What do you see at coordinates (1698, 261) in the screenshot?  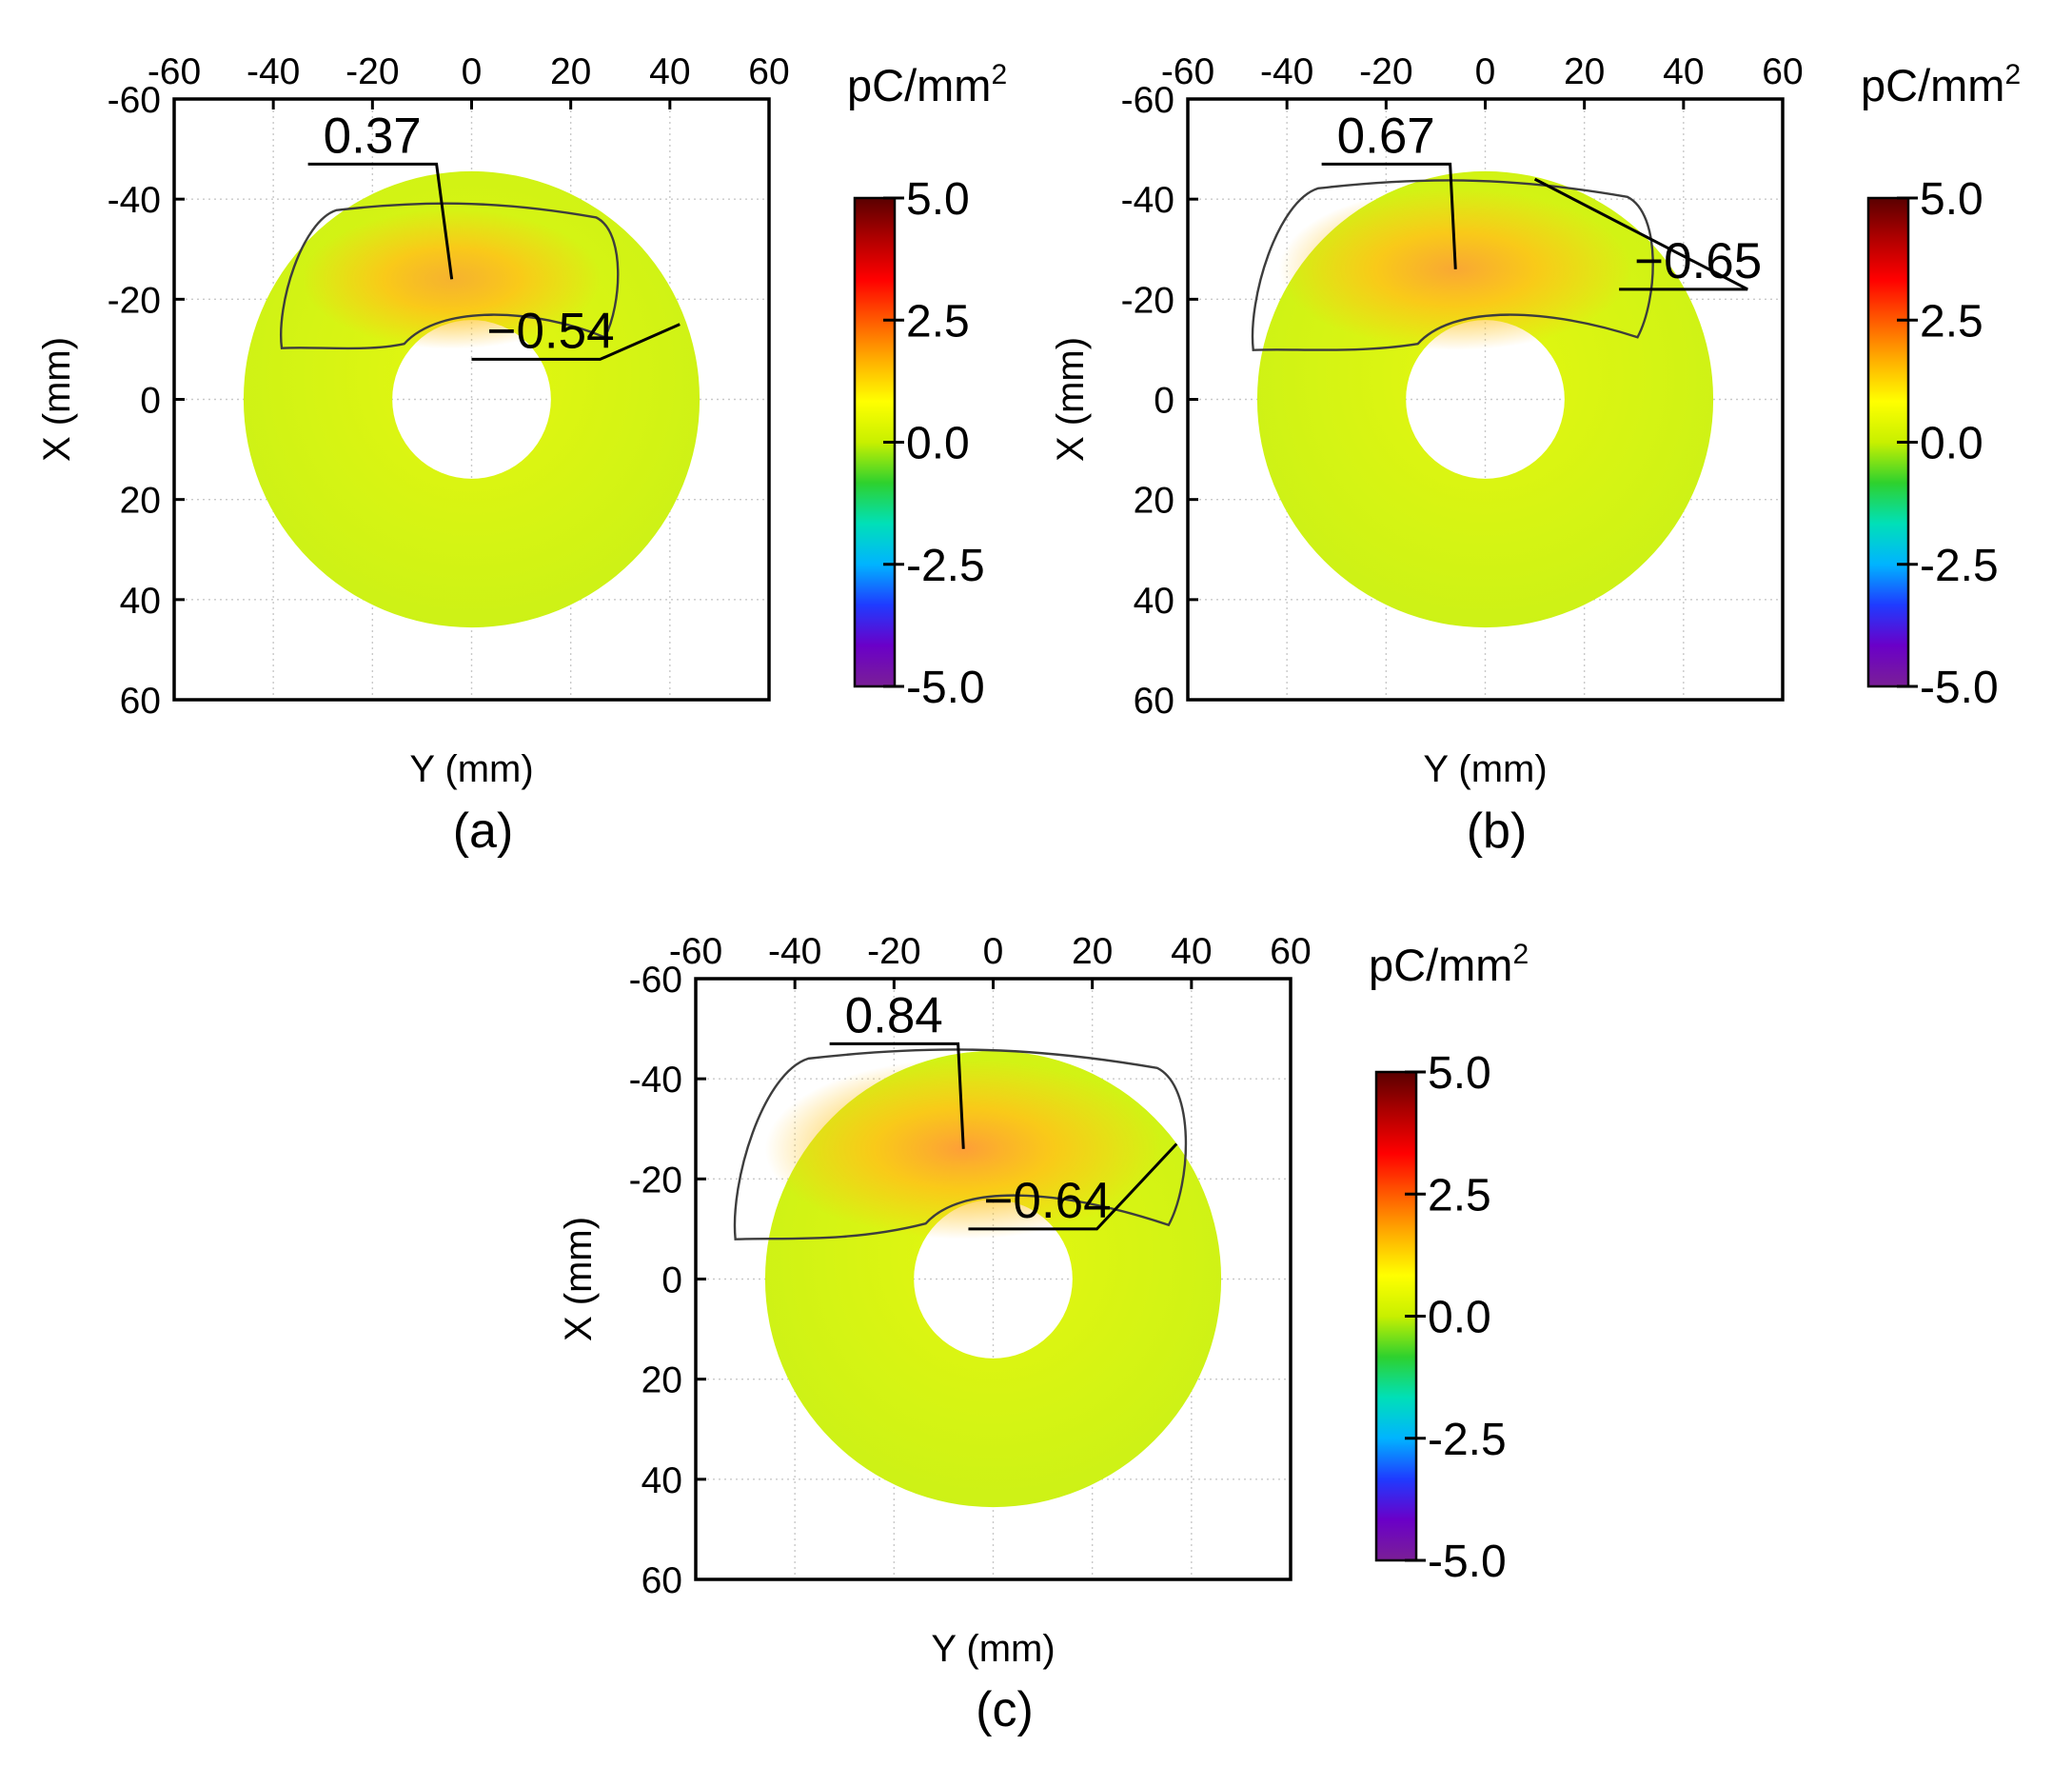 I see `min-value-label: −0.65` at bounding box center [1698, 261].